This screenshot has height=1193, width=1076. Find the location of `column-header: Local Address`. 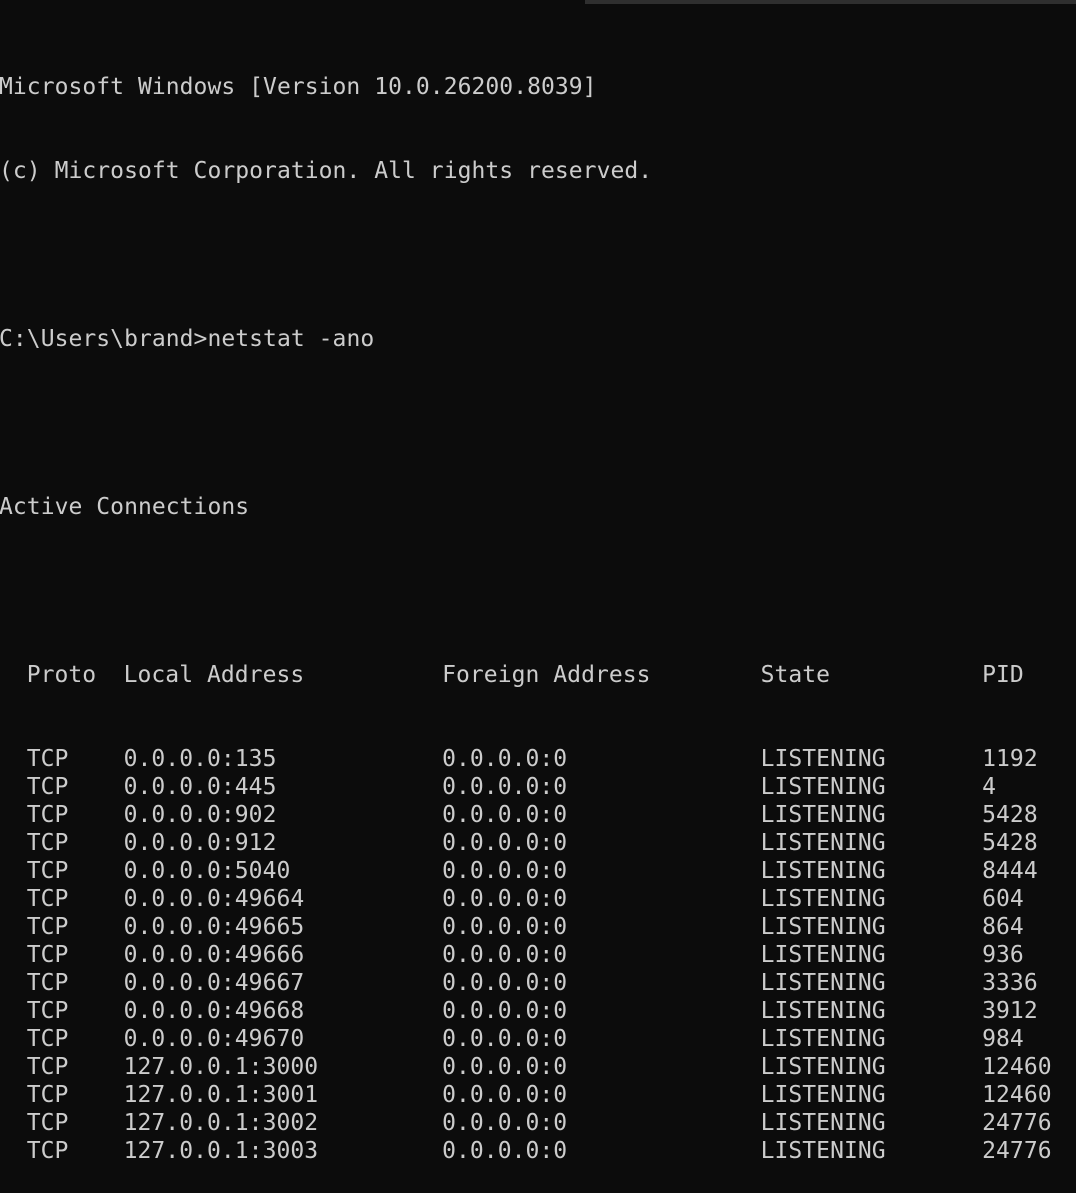

column-header: Local Address is located at coordinates (214, 675).